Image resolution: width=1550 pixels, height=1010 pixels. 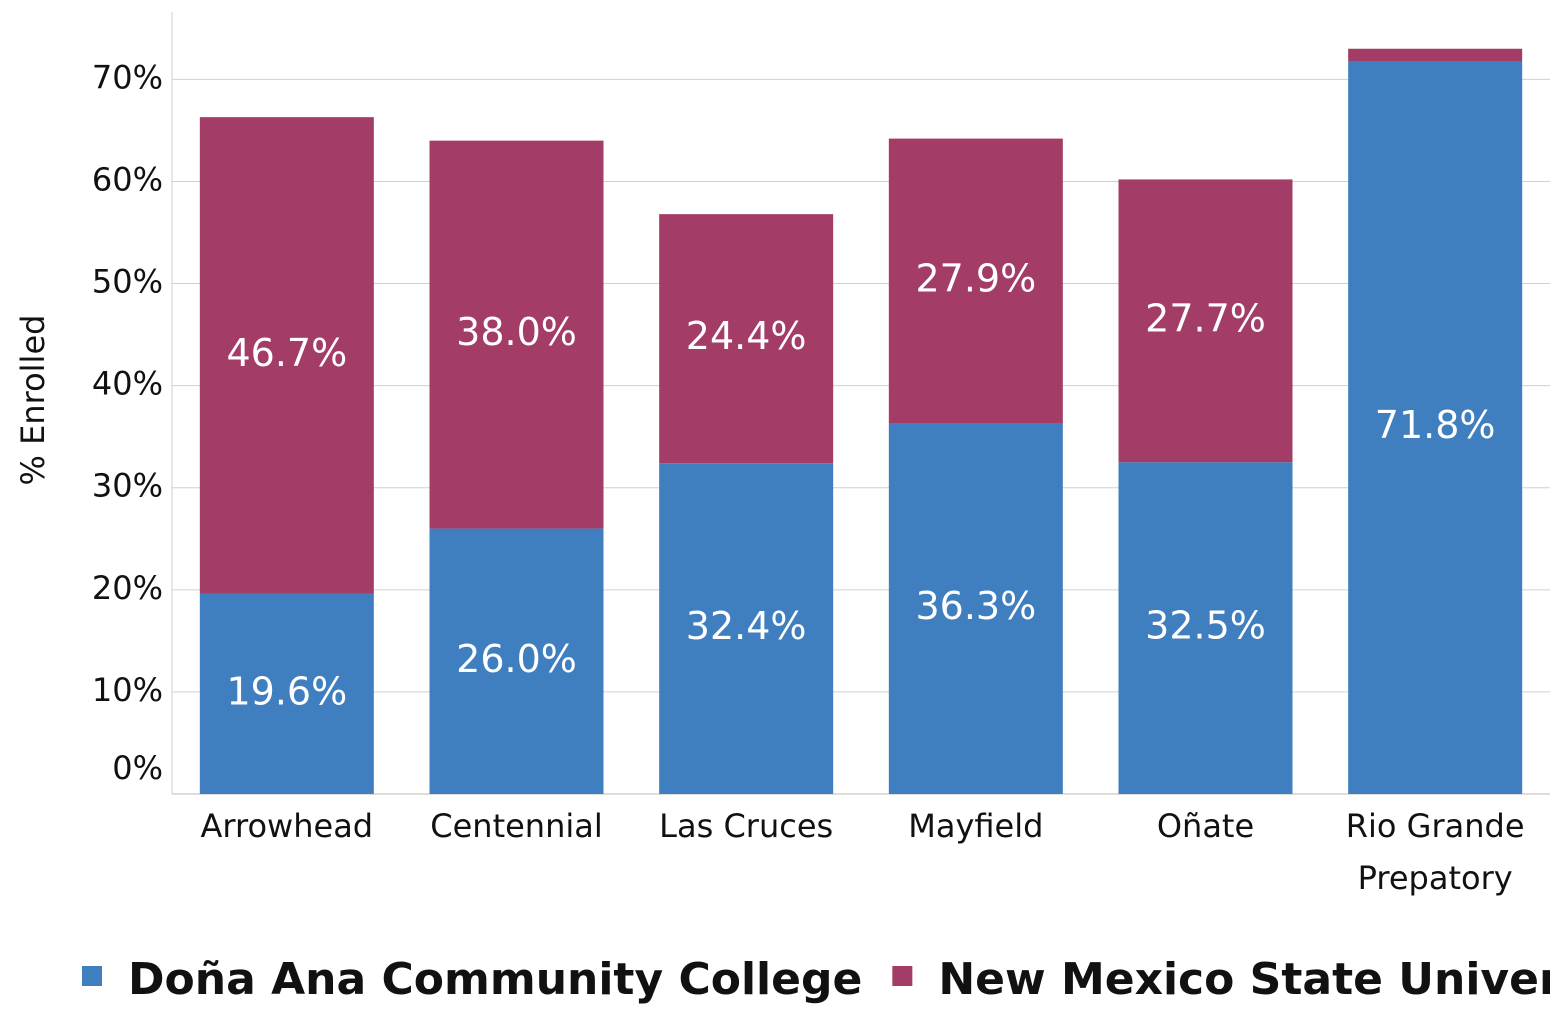 I want to click on y-tick-label: 40%, so click(x=127, y=384).